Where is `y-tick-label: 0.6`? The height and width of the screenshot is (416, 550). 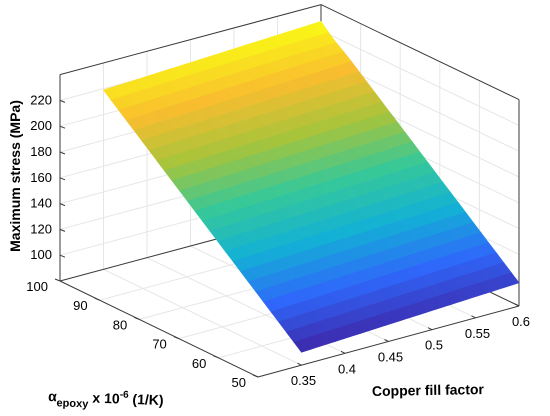
y-tick-label: 0.6 is located at coordinates (521, 321).